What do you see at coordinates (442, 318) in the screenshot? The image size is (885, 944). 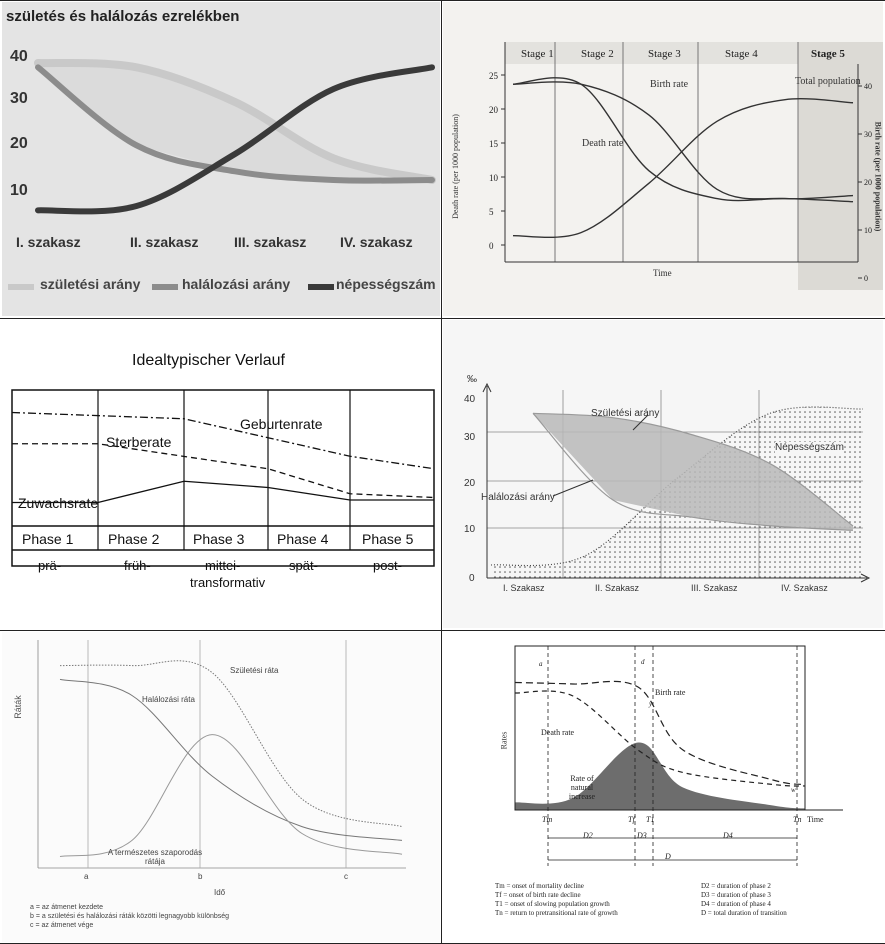 I see `grid-divider-row1` at bounding box center [442, 318].